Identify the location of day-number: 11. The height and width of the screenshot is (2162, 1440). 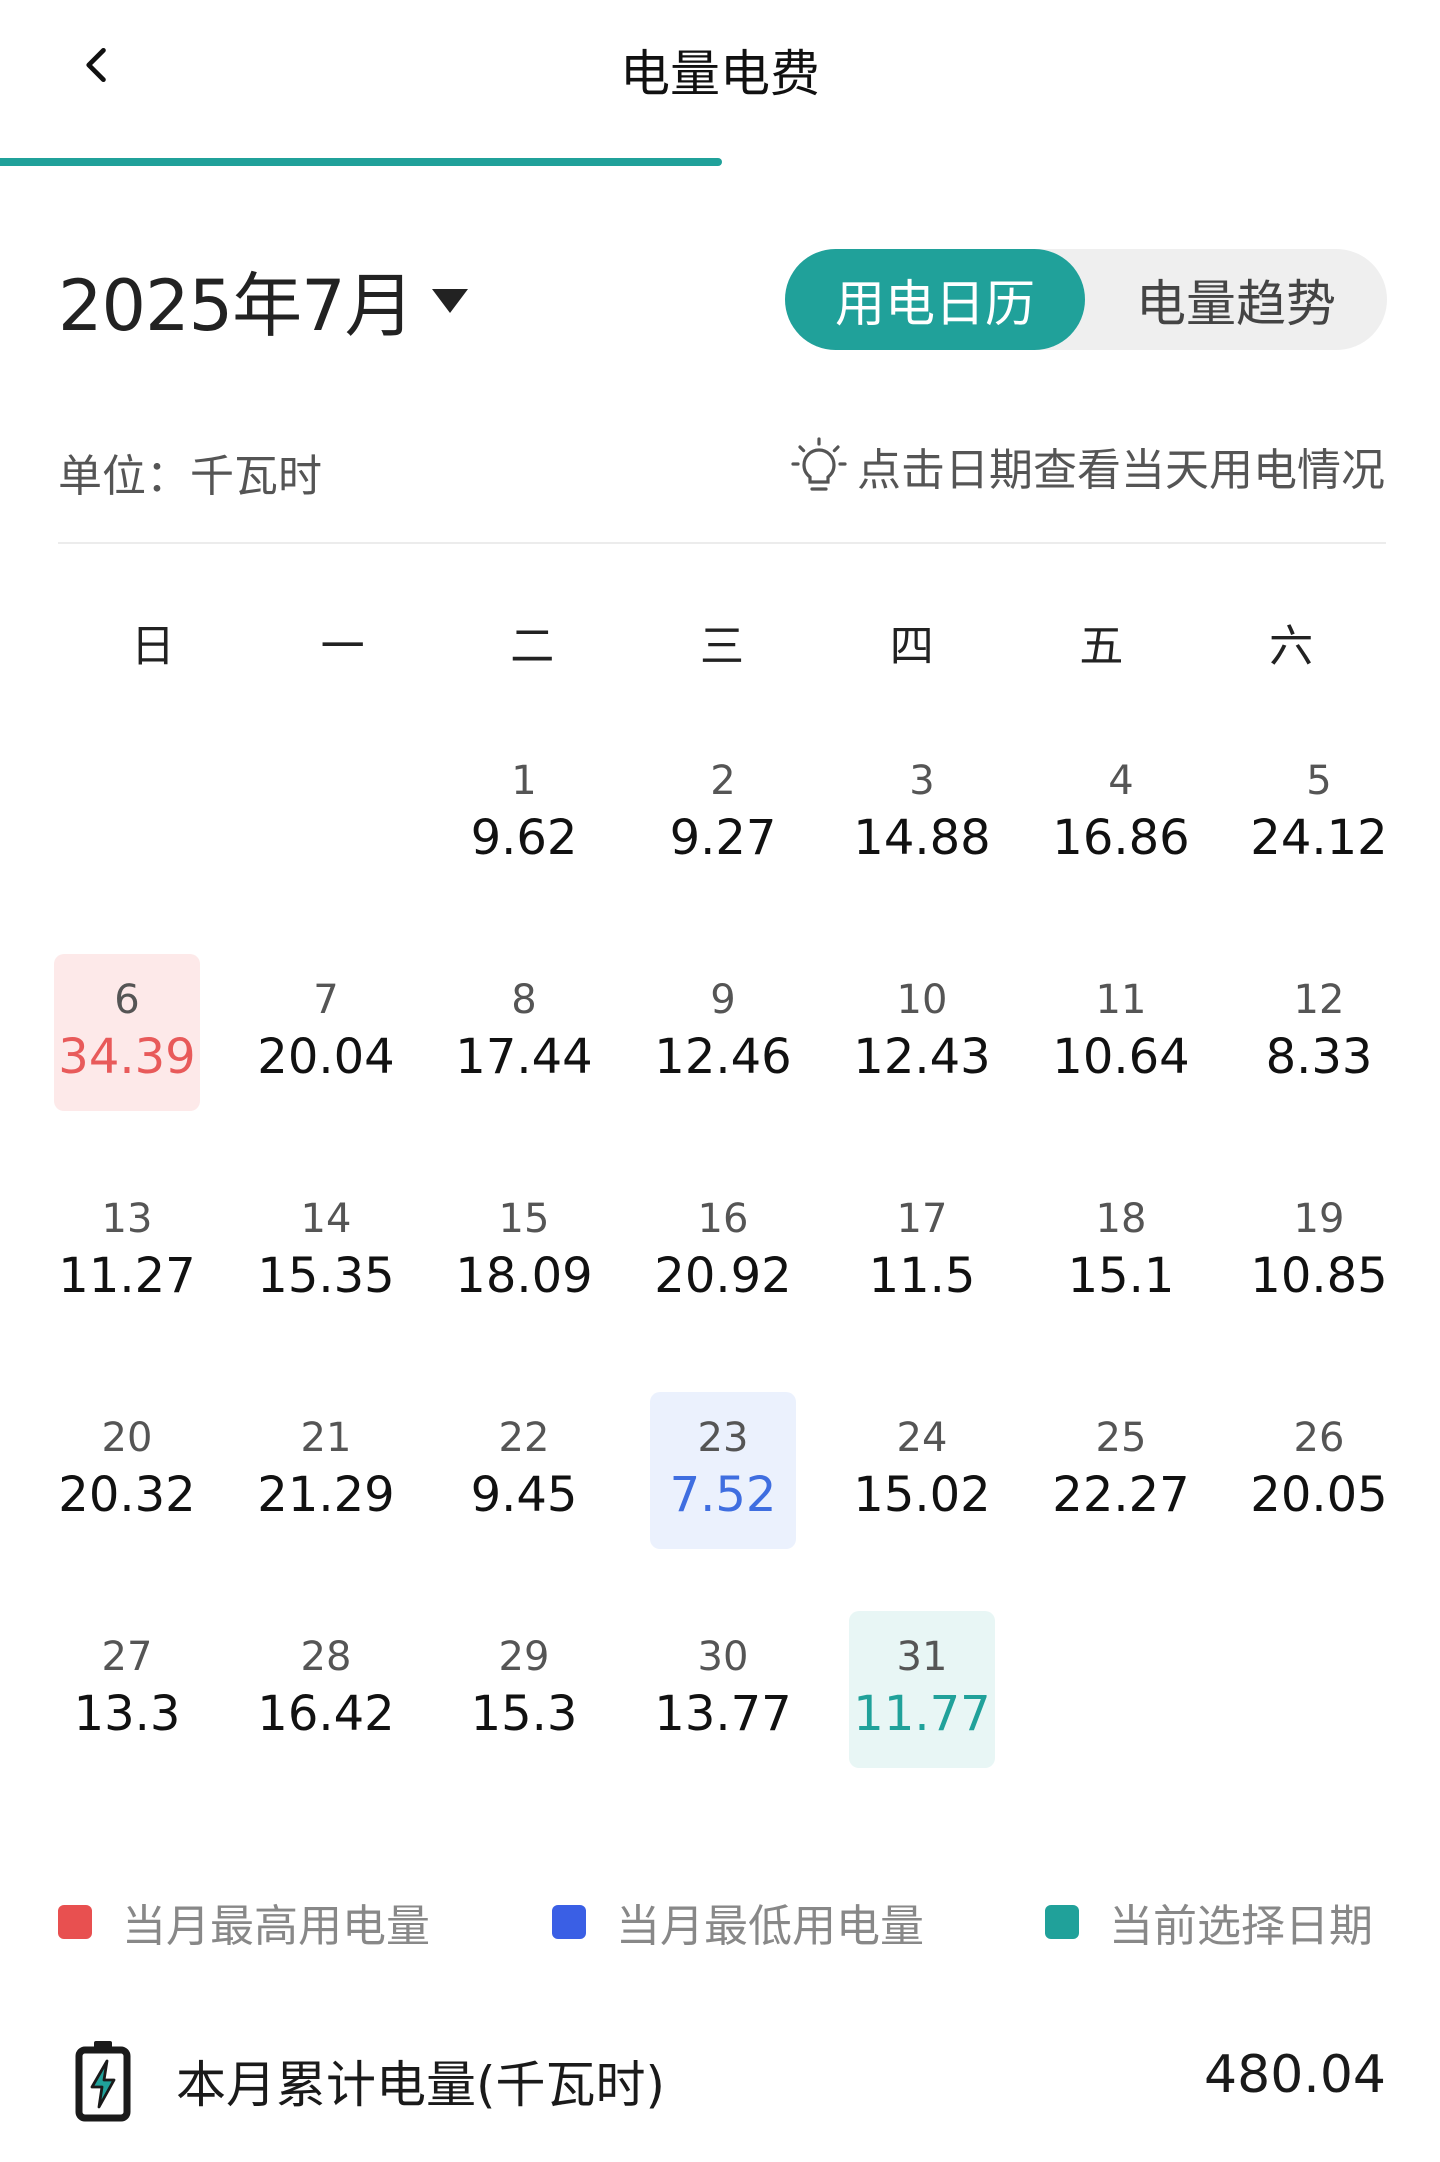
(1121, 1000).